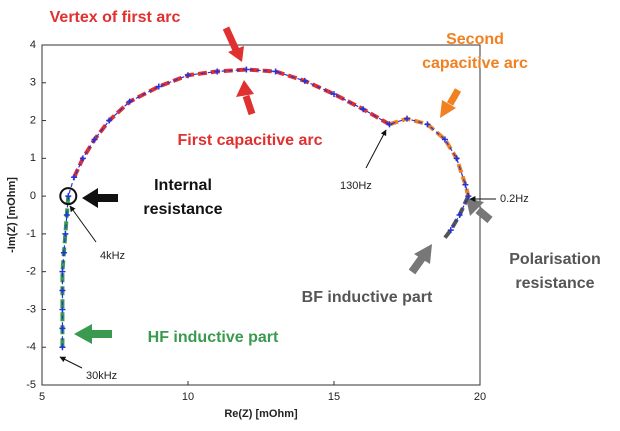 Image resolution: width=620 pixels, height=431 pixels. Describe the element at coordinates (475, 39) in the screenshot. I see `annotation: Second` at that location.